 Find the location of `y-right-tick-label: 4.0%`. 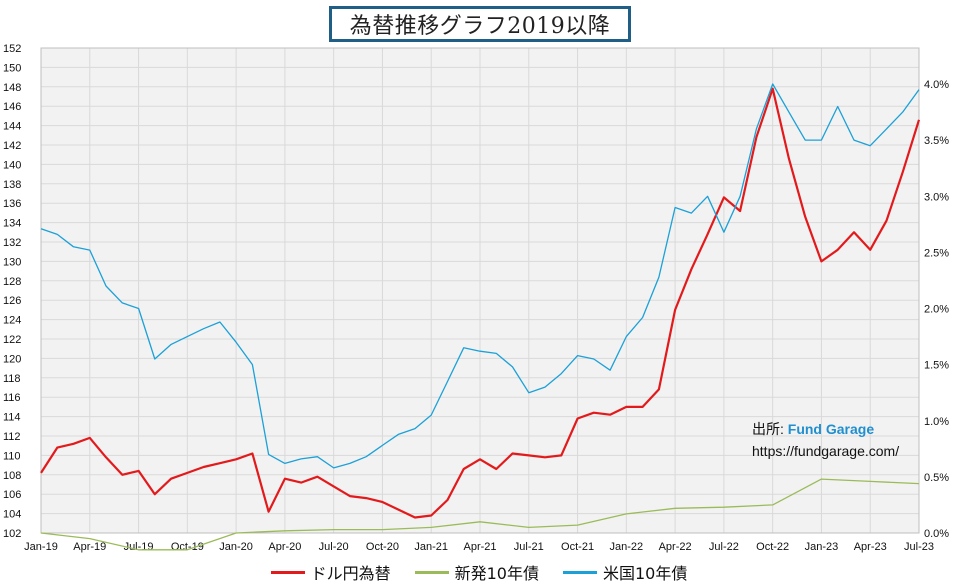

y-right-tick-label: 4.0% is located at coordinates (936, 85).